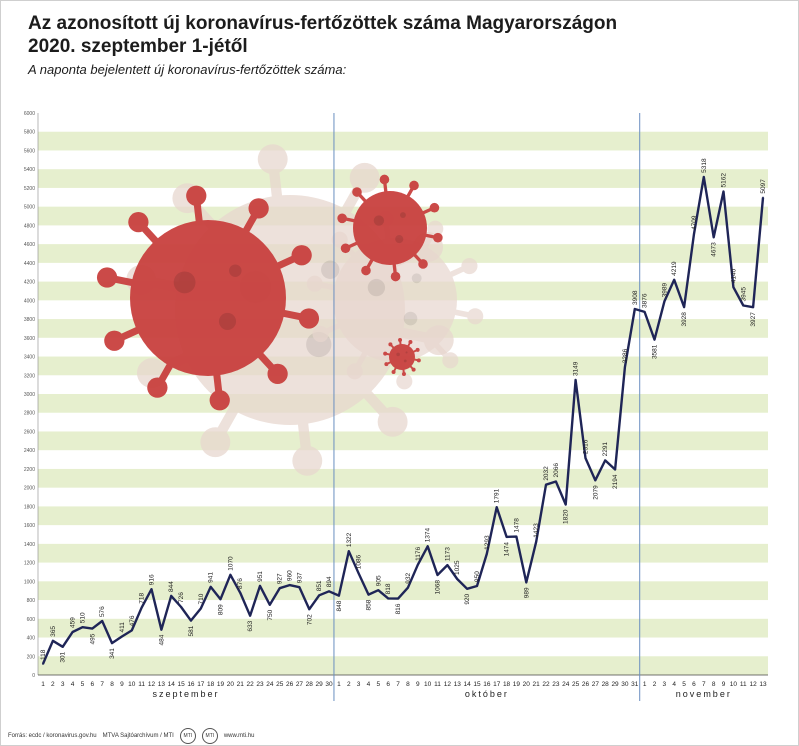 This screenshot has height=746, width=799. Describe the element at coordinates (280, 684) in the screenshot. I see `x-tick-label: 25` at that location.